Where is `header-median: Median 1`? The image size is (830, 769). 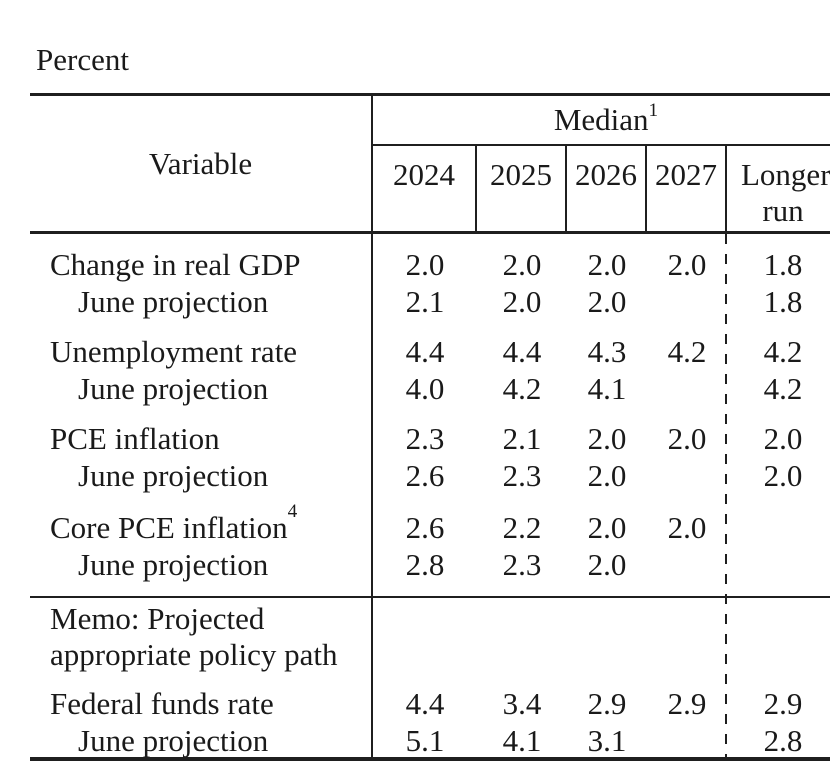
header-median: Median 1 is located at coordinates (601, 121).